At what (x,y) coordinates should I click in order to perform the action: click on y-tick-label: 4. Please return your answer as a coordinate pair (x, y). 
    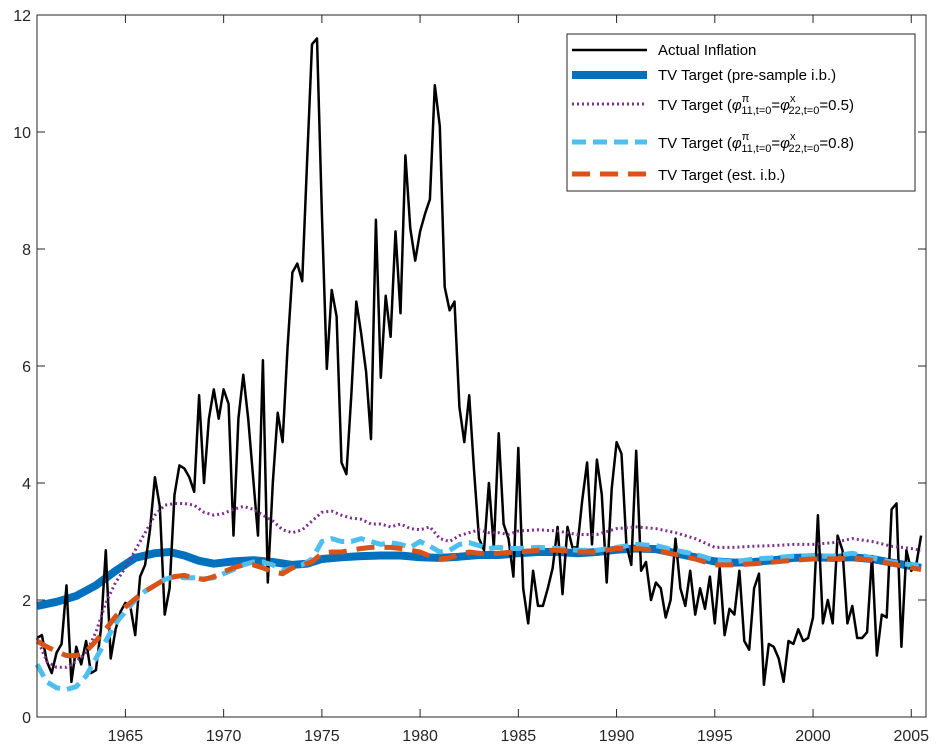
    Looking at the image, I should click on (26, 484).